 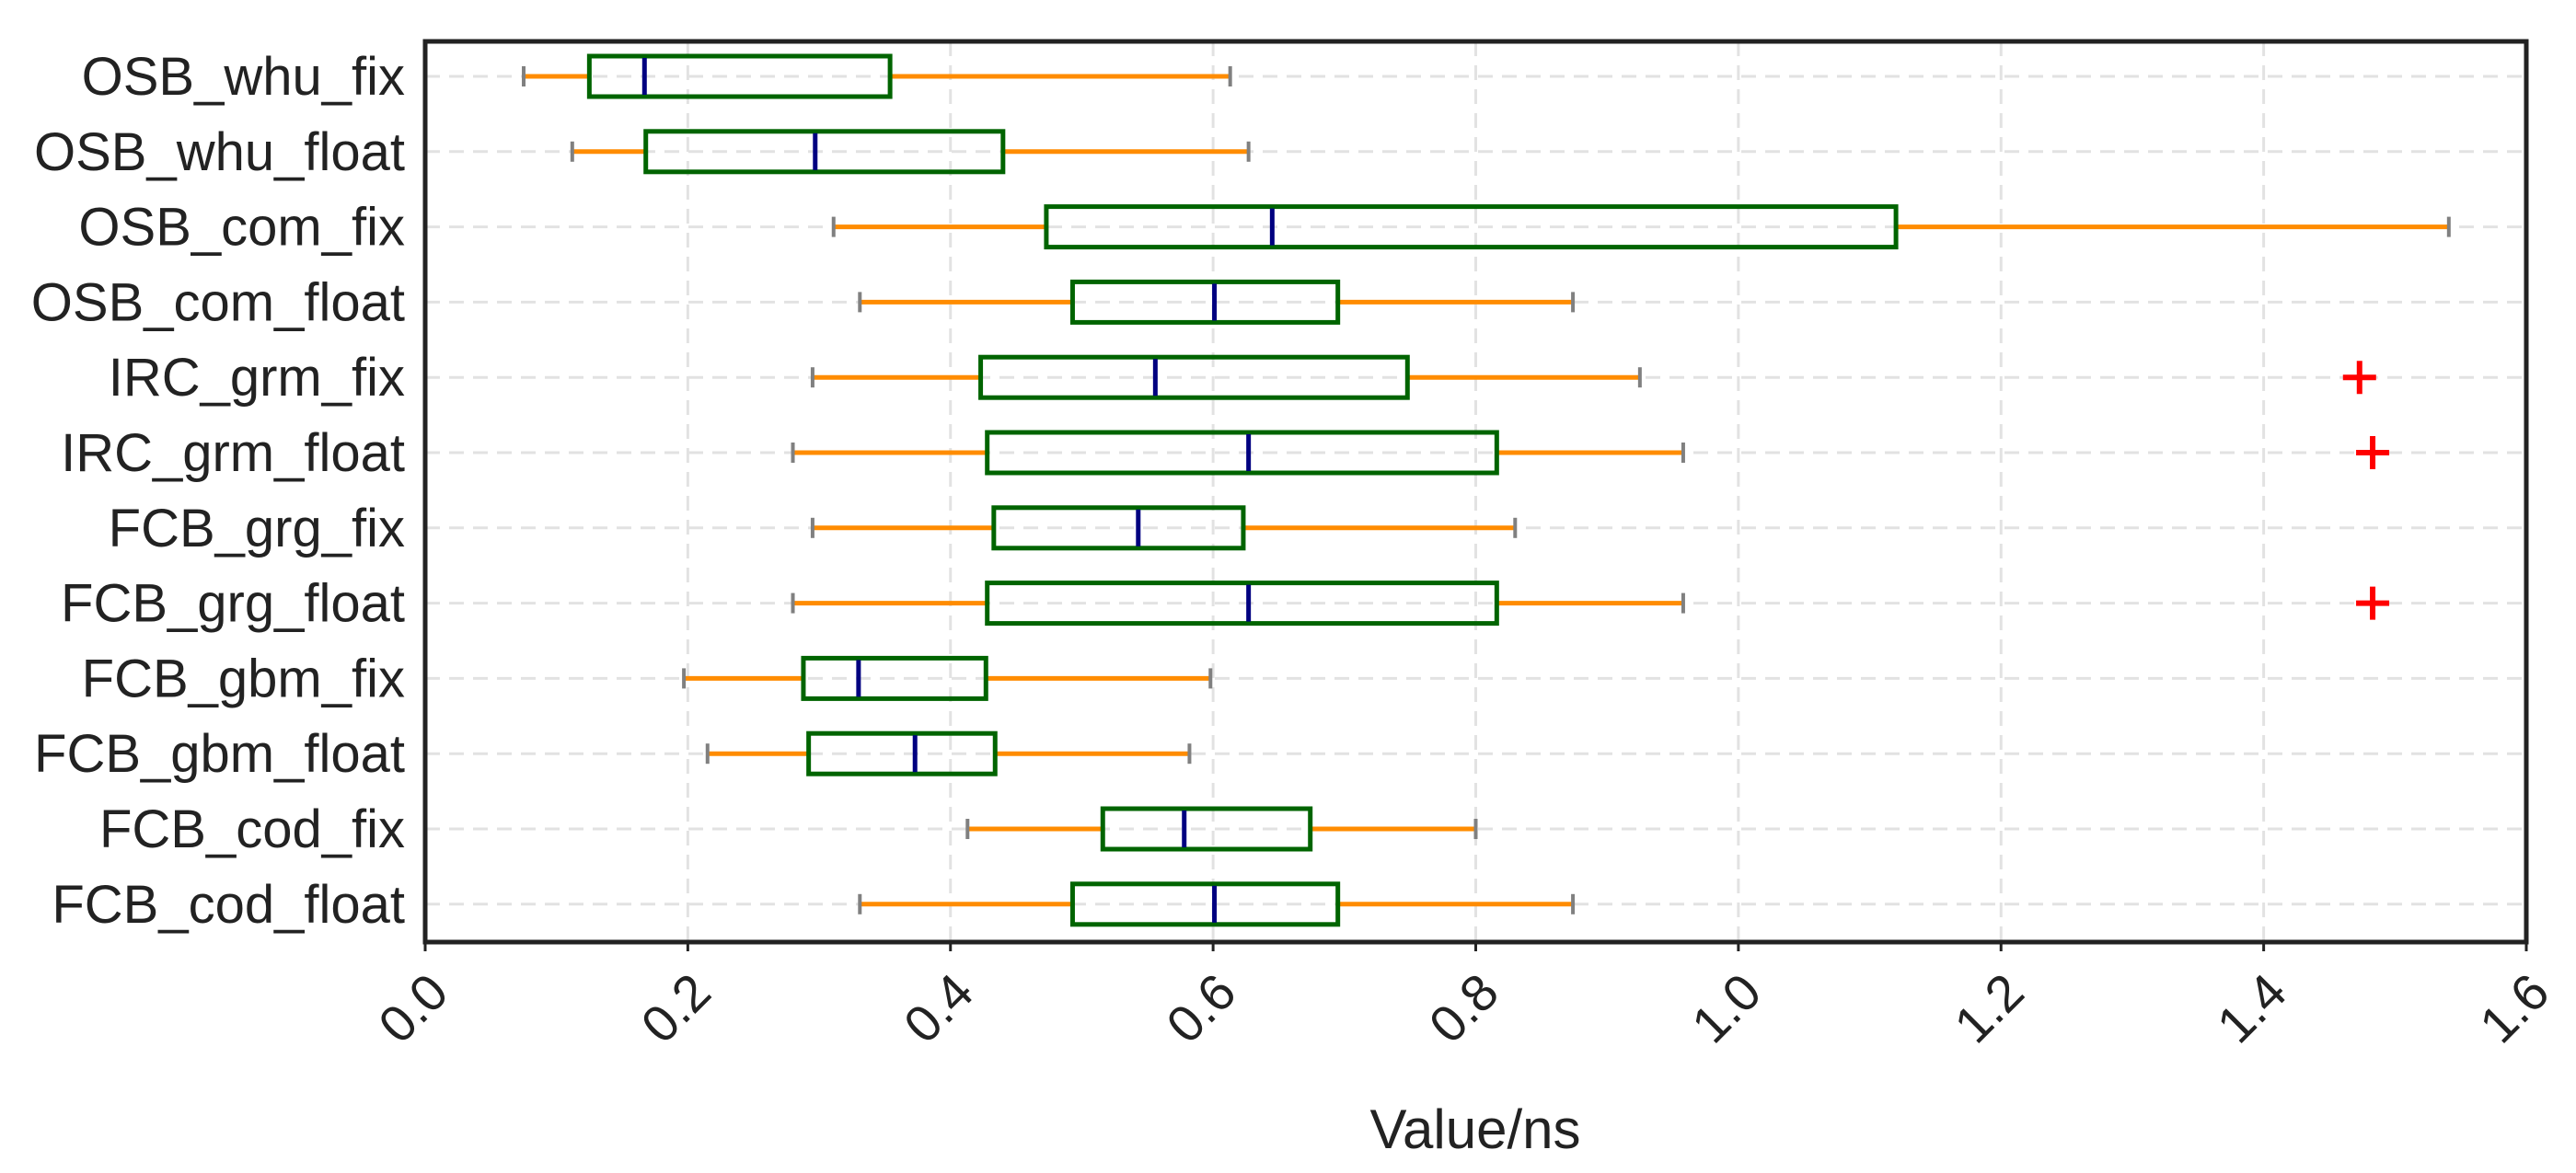 What do you see at coordinates (220, 152) in the screenshot?
I see `category-label: OSB_whu_float` at bounding box center [220, 152].